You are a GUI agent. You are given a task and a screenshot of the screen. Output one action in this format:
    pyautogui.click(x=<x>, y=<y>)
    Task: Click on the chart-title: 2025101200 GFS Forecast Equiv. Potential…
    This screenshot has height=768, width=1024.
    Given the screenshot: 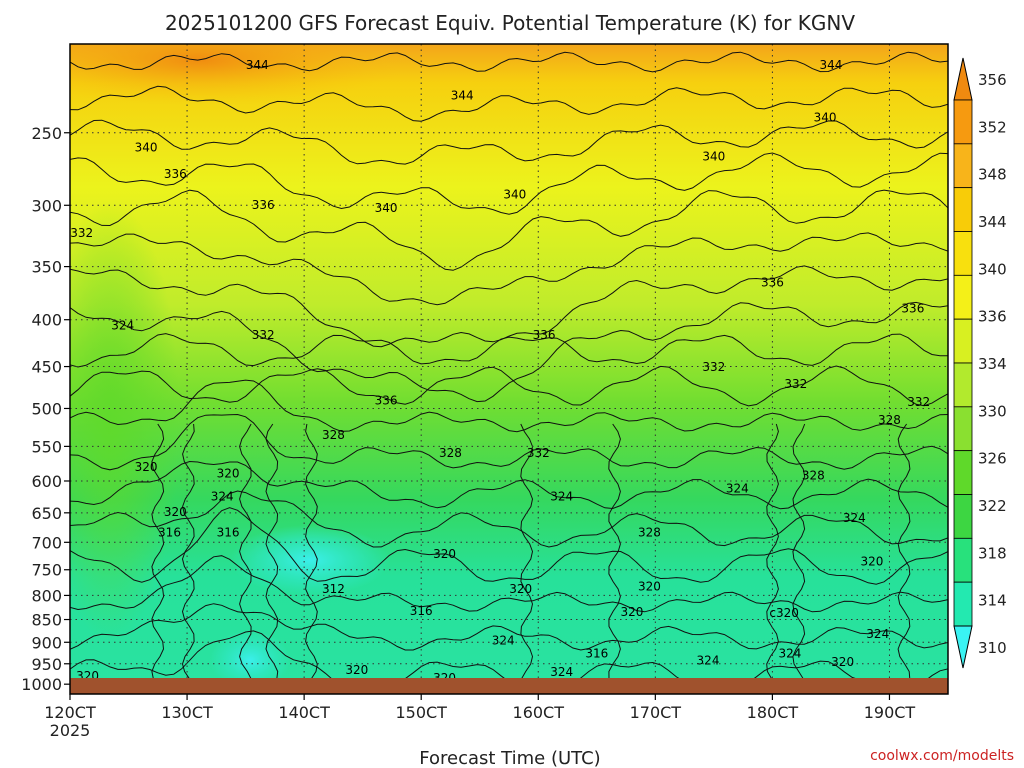 What is the action you would take?
    pyautogui.click(x=510, y=23)
    